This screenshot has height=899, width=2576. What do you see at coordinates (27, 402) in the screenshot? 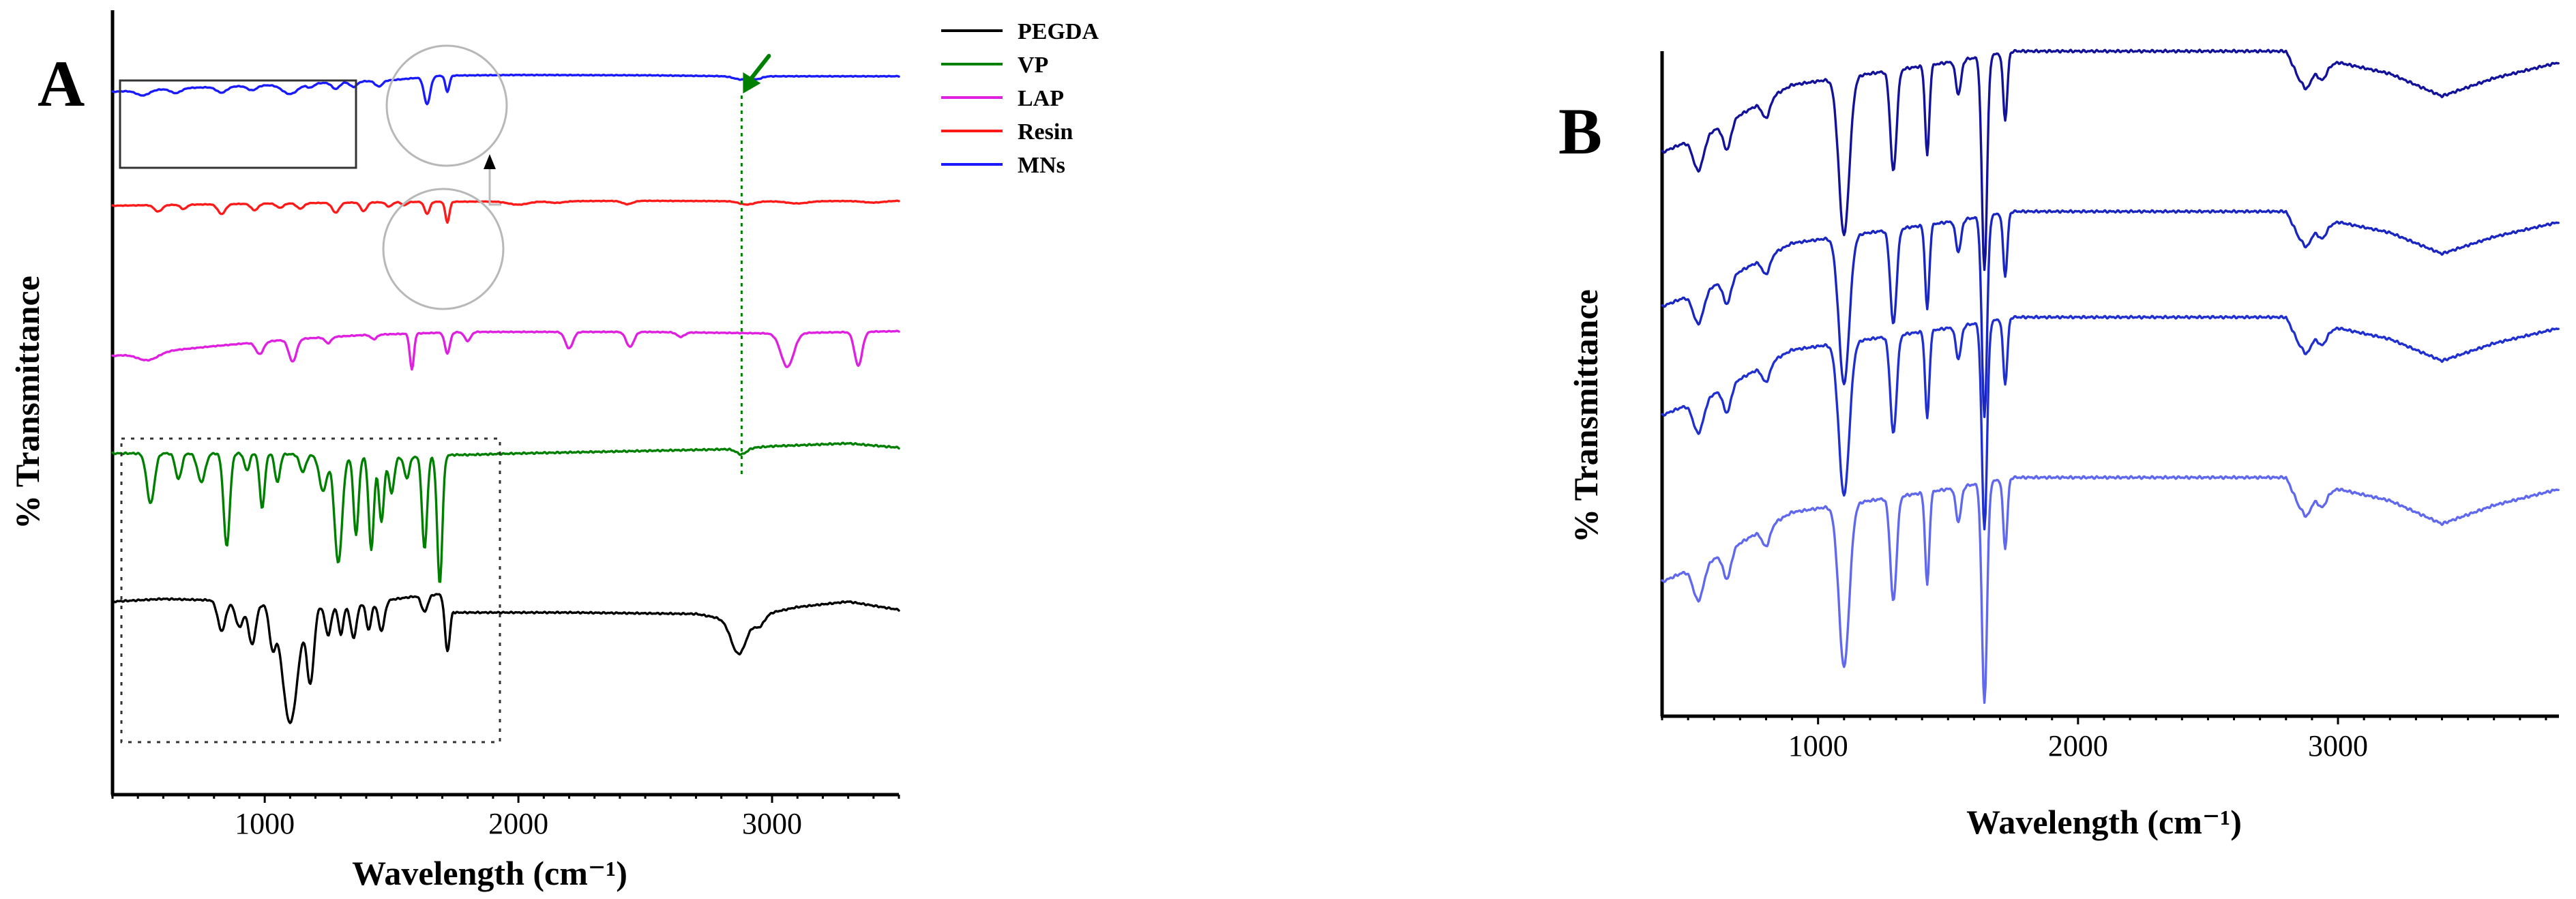
I see `panel-a-y-title: % Transmittance` at bounding box center [27, 402].